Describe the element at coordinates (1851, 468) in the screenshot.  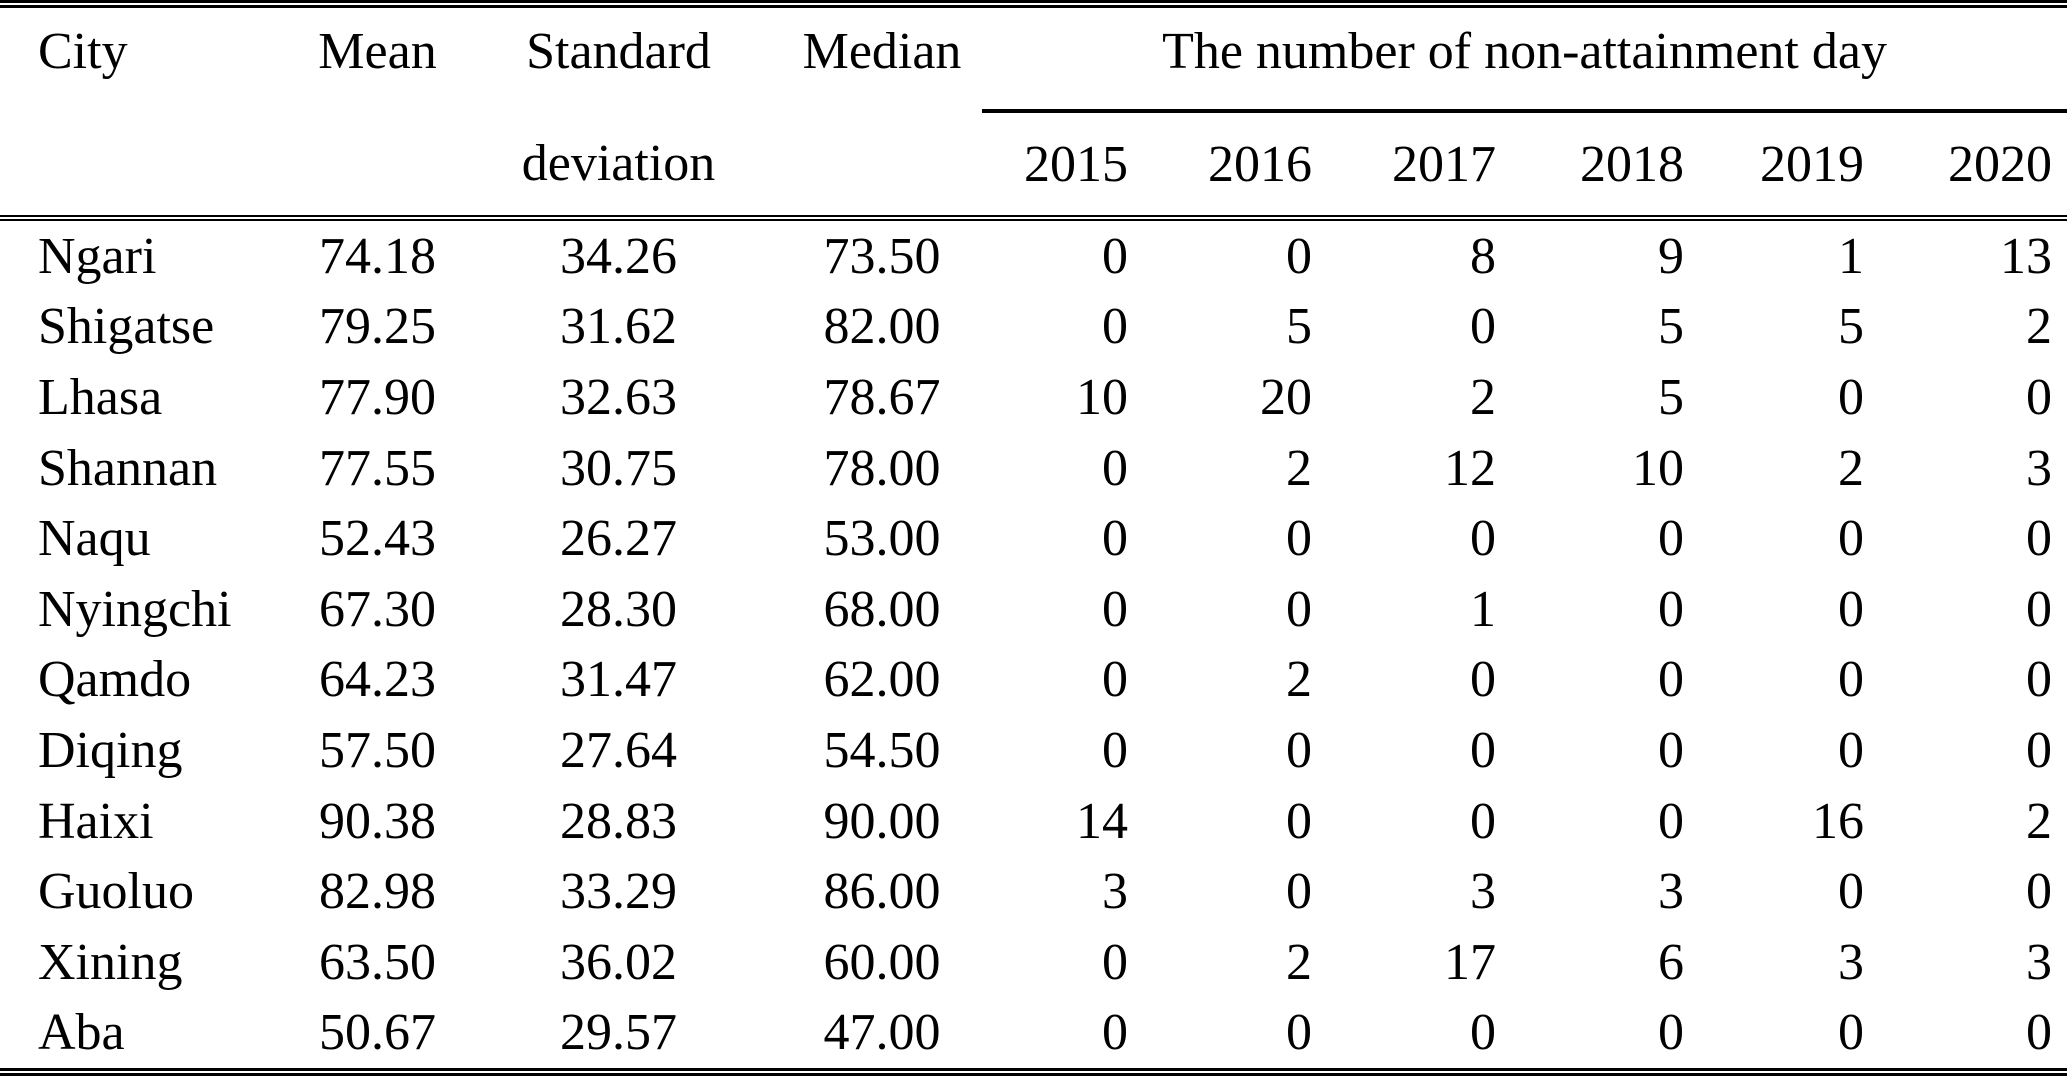
I see `cell-day-2019: 2` at that location.